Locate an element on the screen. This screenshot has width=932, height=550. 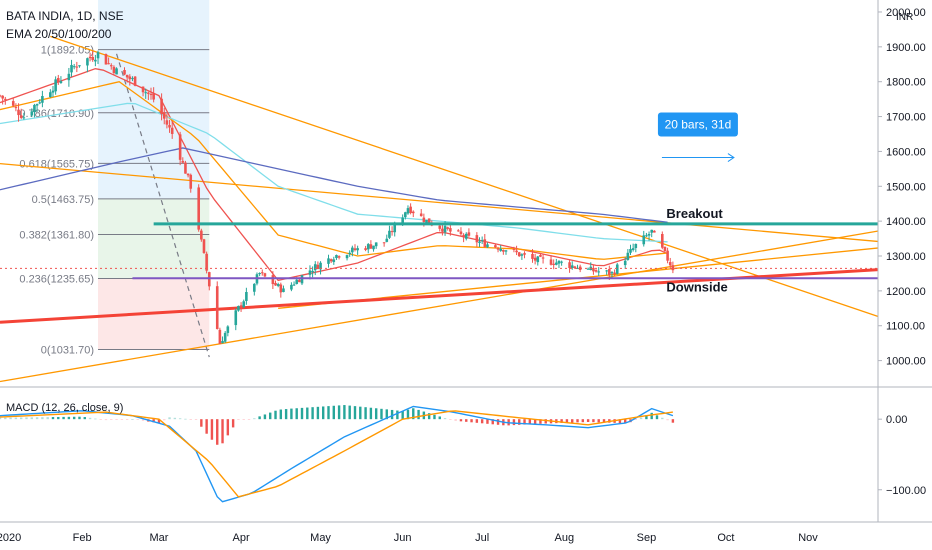
fib-trend-line is located at coordinates (162, 205).